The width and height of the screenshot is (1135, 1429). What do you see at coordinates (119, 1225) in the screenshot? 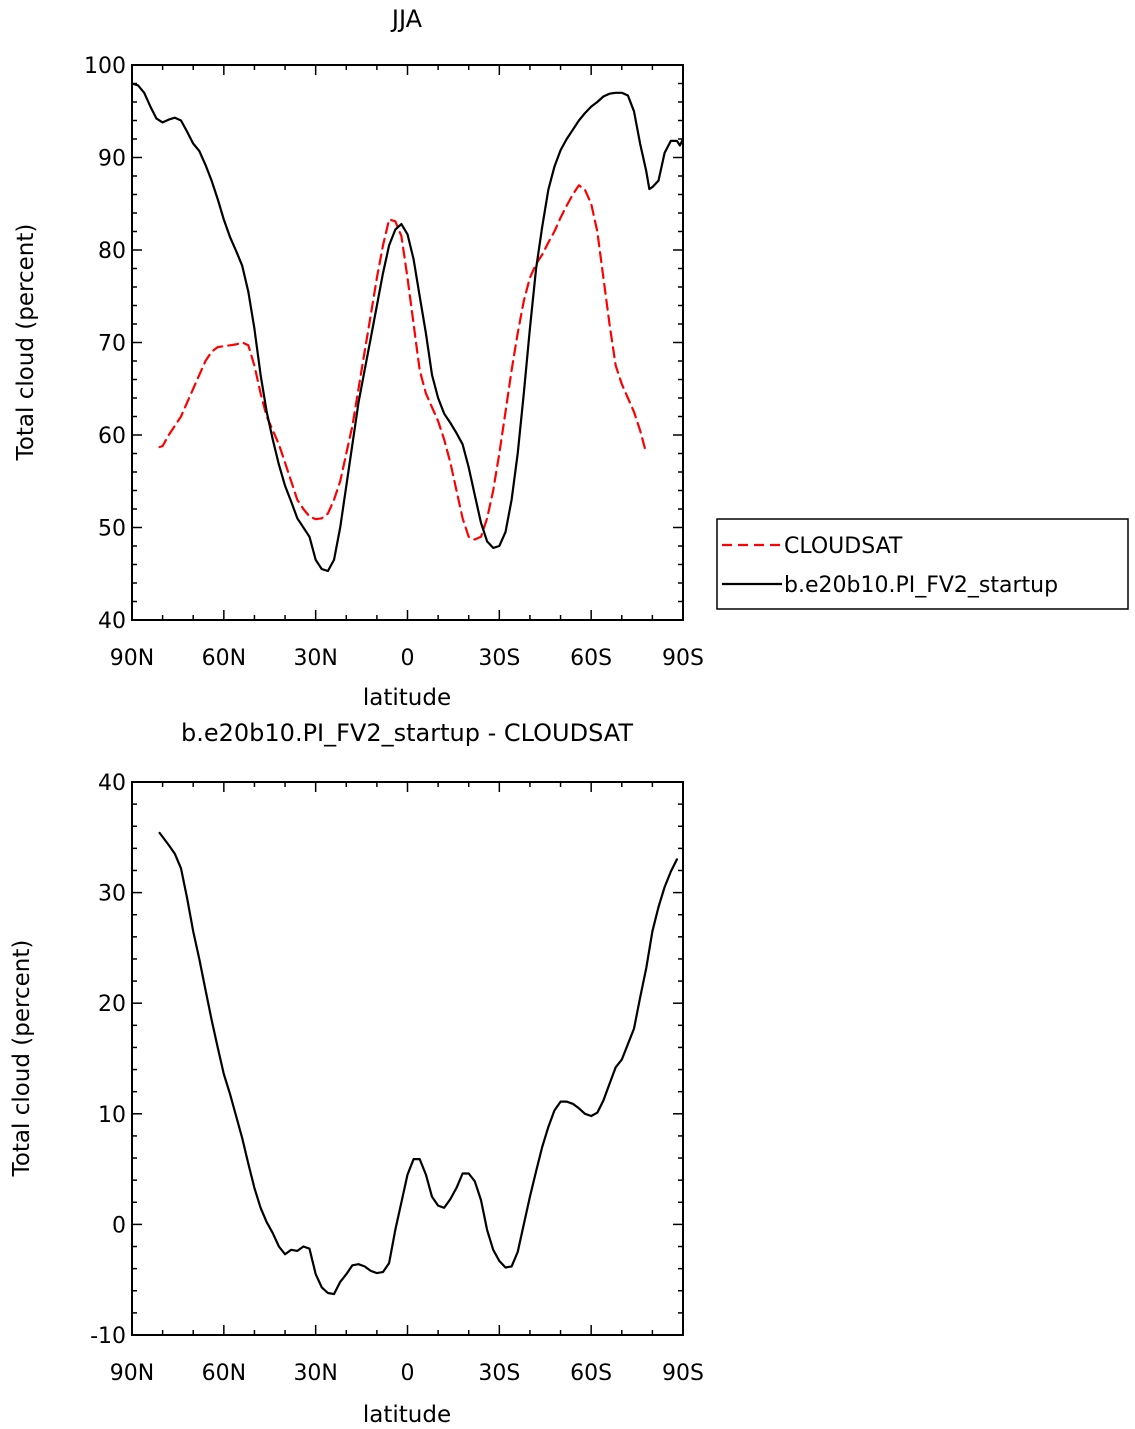
I see `bottom-y-tick-label: 0` at bounding box center [119, 1225].